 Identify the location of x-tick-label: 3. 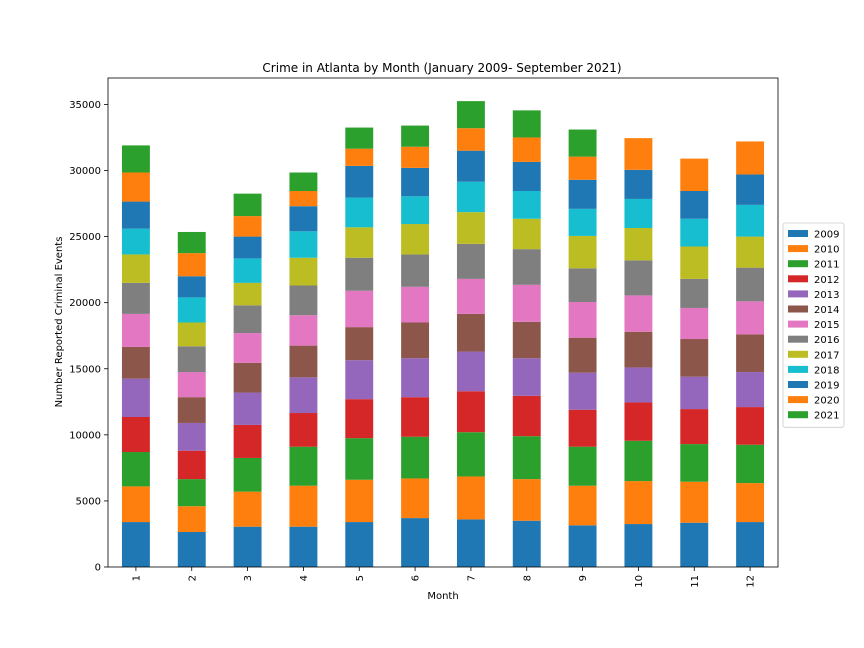
(248, 578).